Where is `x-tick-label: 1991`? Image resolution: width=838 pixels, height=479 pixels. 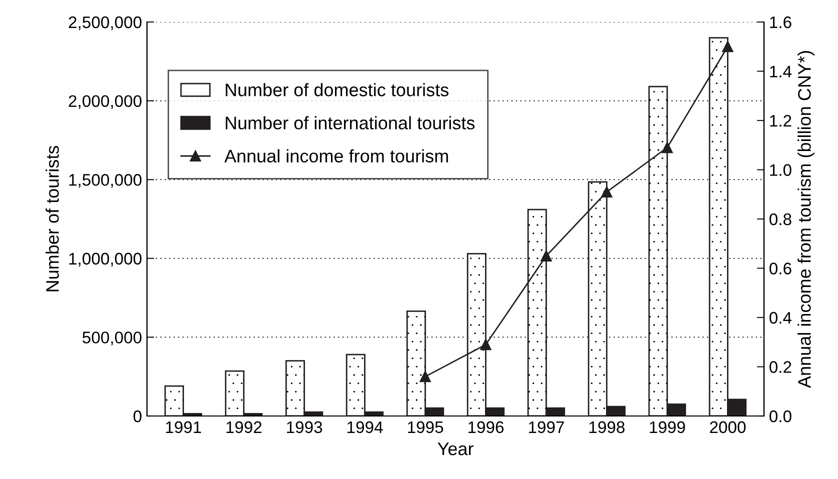
x-tick-label: 1991 is located at coordinates (184, 427).